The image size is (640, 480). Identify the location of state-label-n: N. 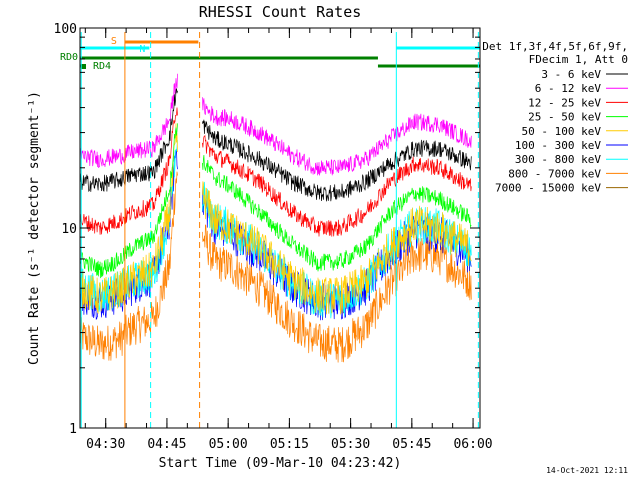
(142, 49).